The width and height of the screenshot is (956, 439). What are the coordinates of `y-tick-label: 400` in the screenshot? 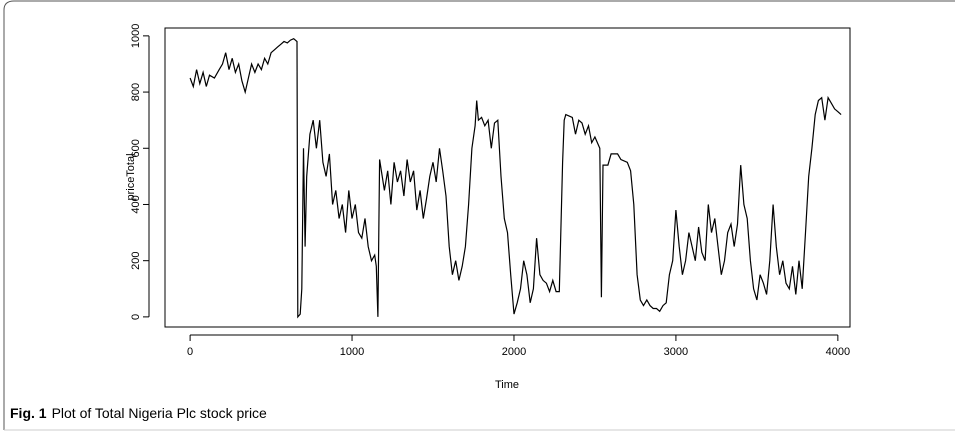 It's located at (136, 204).